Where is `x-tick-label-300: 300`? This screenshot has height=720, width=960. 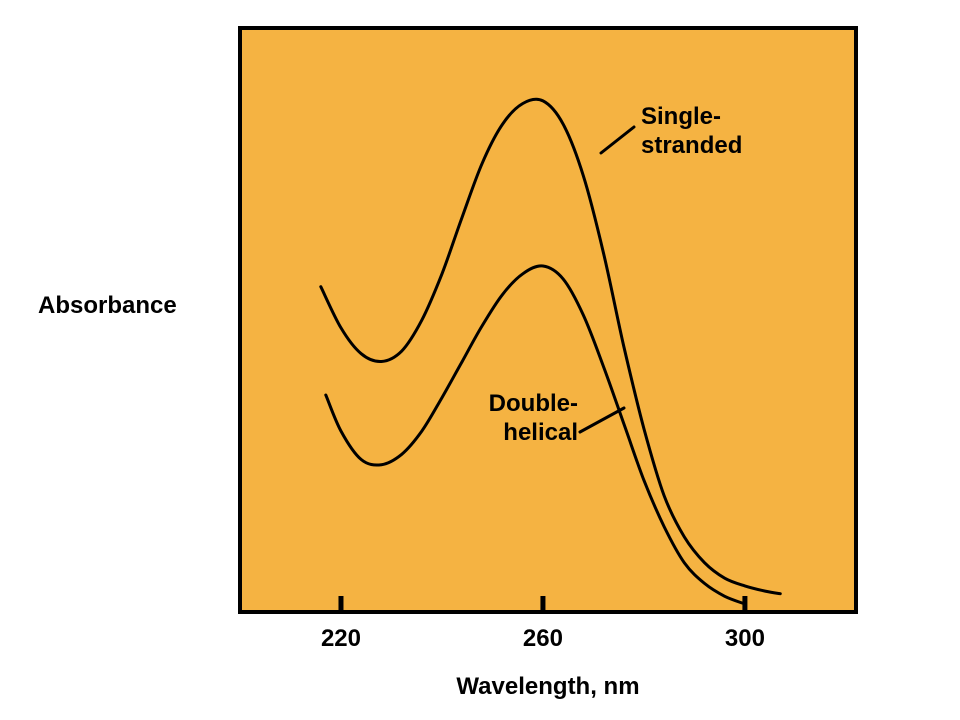 x-tick-label-300: 300 is located at coordinates (745, 638).